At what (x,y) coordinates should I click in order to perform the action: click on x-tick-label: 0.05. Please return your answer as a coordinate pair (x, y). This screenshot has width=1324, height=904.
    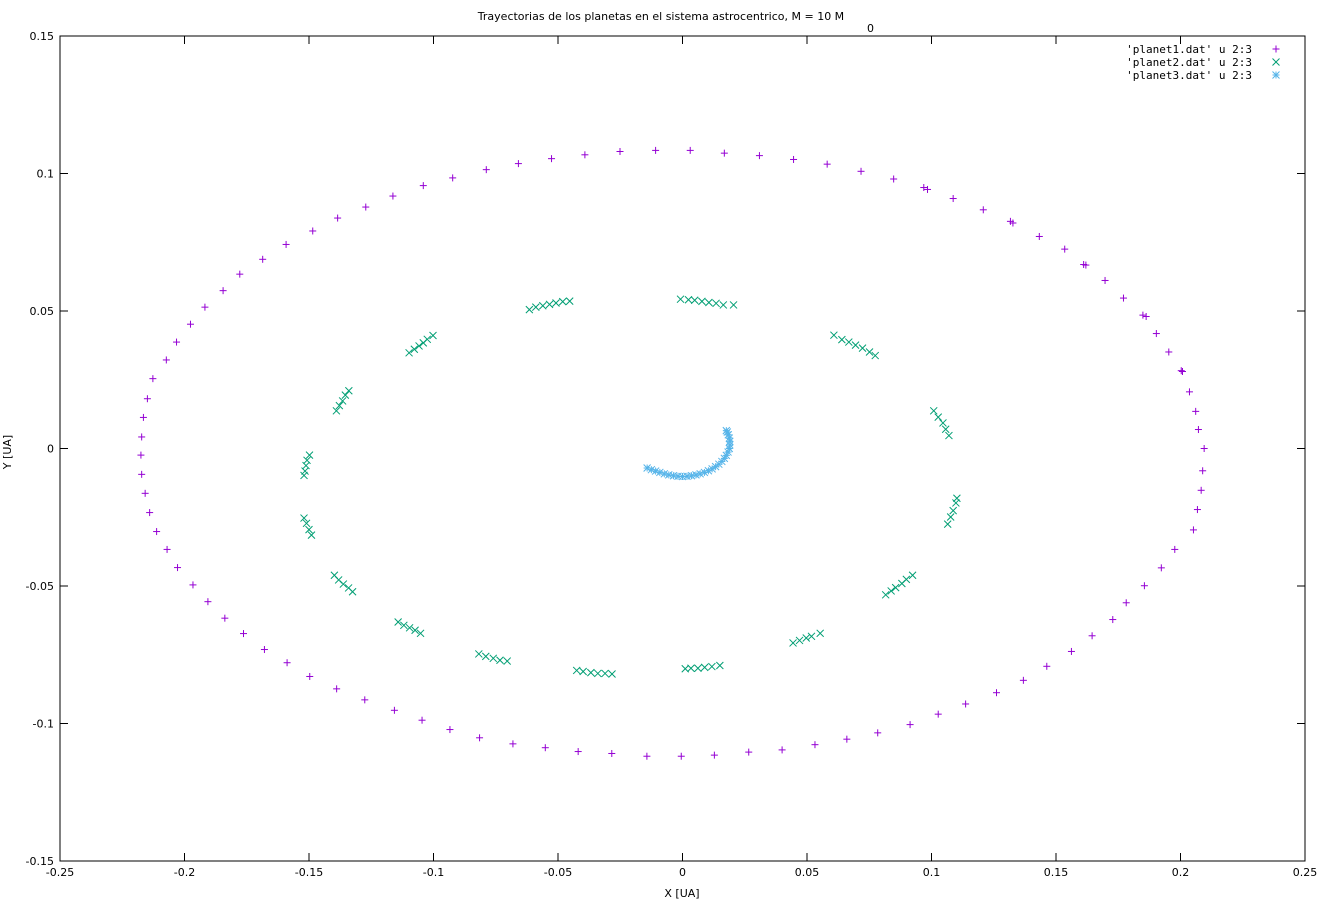
    Looking at the image, I should click on (807, 872).